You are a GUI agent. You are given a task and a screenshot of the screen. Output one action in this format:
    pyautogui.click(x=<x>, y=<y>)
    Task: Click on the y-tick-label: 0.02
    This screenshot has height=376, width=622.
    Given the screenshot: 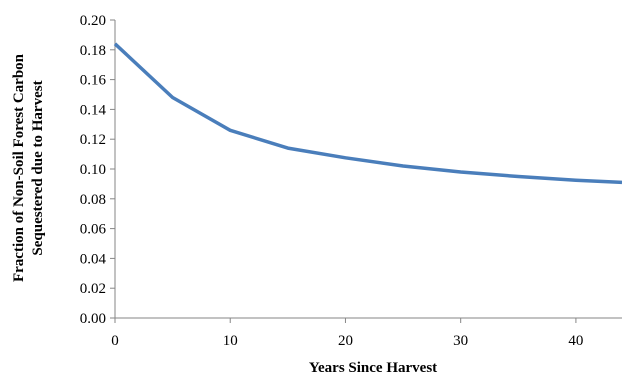 What is the action you would take?
    pyautogui.click(x=93, y=289)
    